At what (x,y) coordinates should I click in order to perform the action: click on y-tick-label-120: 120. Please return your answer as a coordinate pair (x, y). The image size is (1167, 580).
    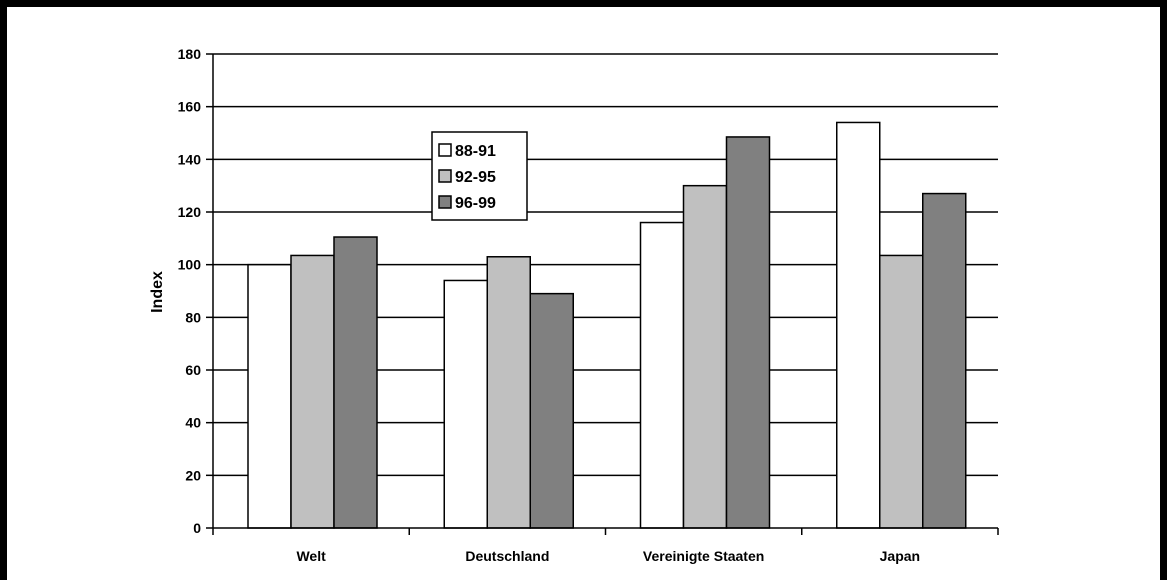
    Looking at the image, I should click on (190, 212).